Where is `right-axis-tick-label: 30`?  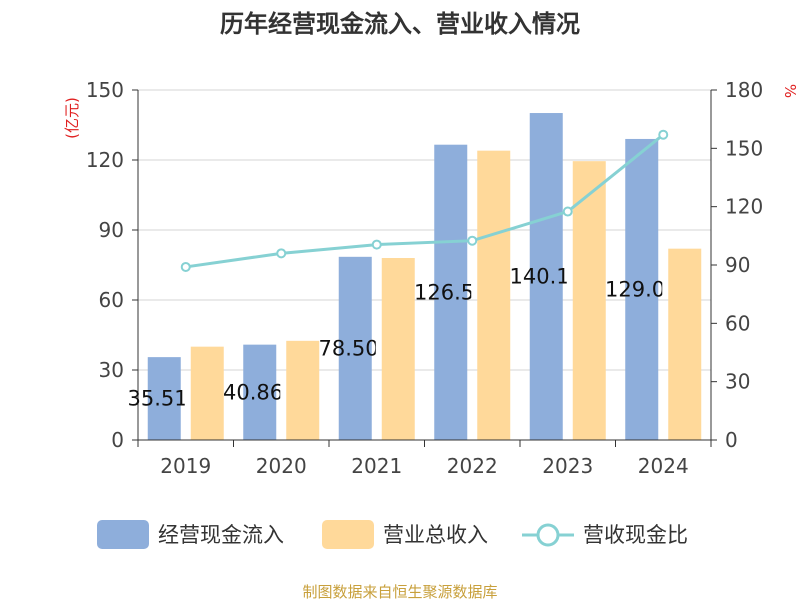
right-axis-tick-label: 30 is located at coordinates (737, 382).